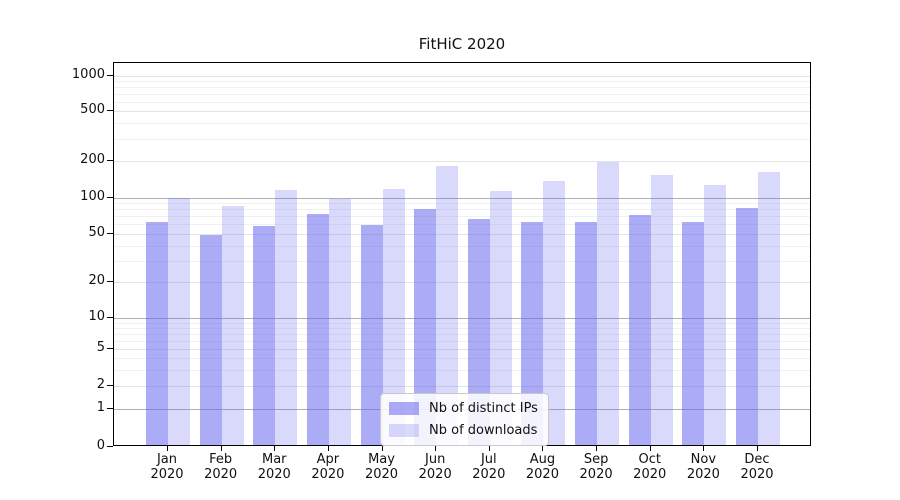 The image size is (900, 500). I want to click on legend-row-distinct-ips: Nb of distinct IPs, so click(463, 408).